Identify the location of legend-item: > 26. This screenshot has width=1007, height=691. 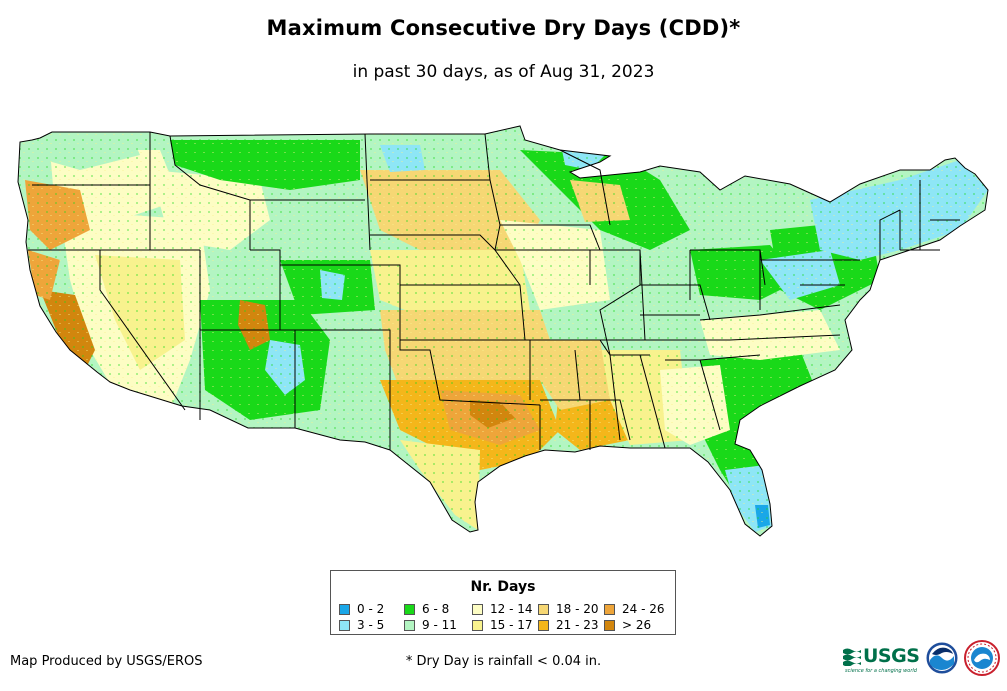
(627, 625).